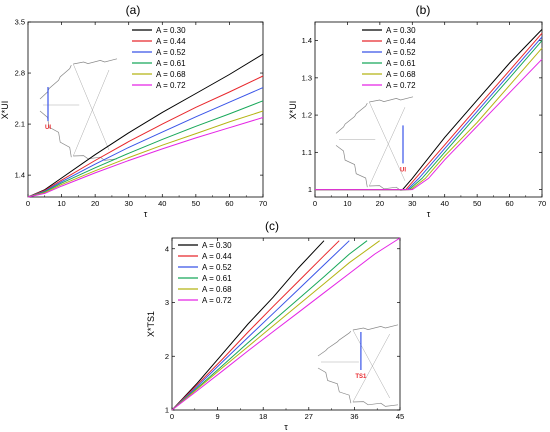 Image resolution: width=550 pixels, height=432 pixels. Describe the element at coordinates (151, 324) in the screenshot. I see `y-axis-label: X*TS1` at that location.